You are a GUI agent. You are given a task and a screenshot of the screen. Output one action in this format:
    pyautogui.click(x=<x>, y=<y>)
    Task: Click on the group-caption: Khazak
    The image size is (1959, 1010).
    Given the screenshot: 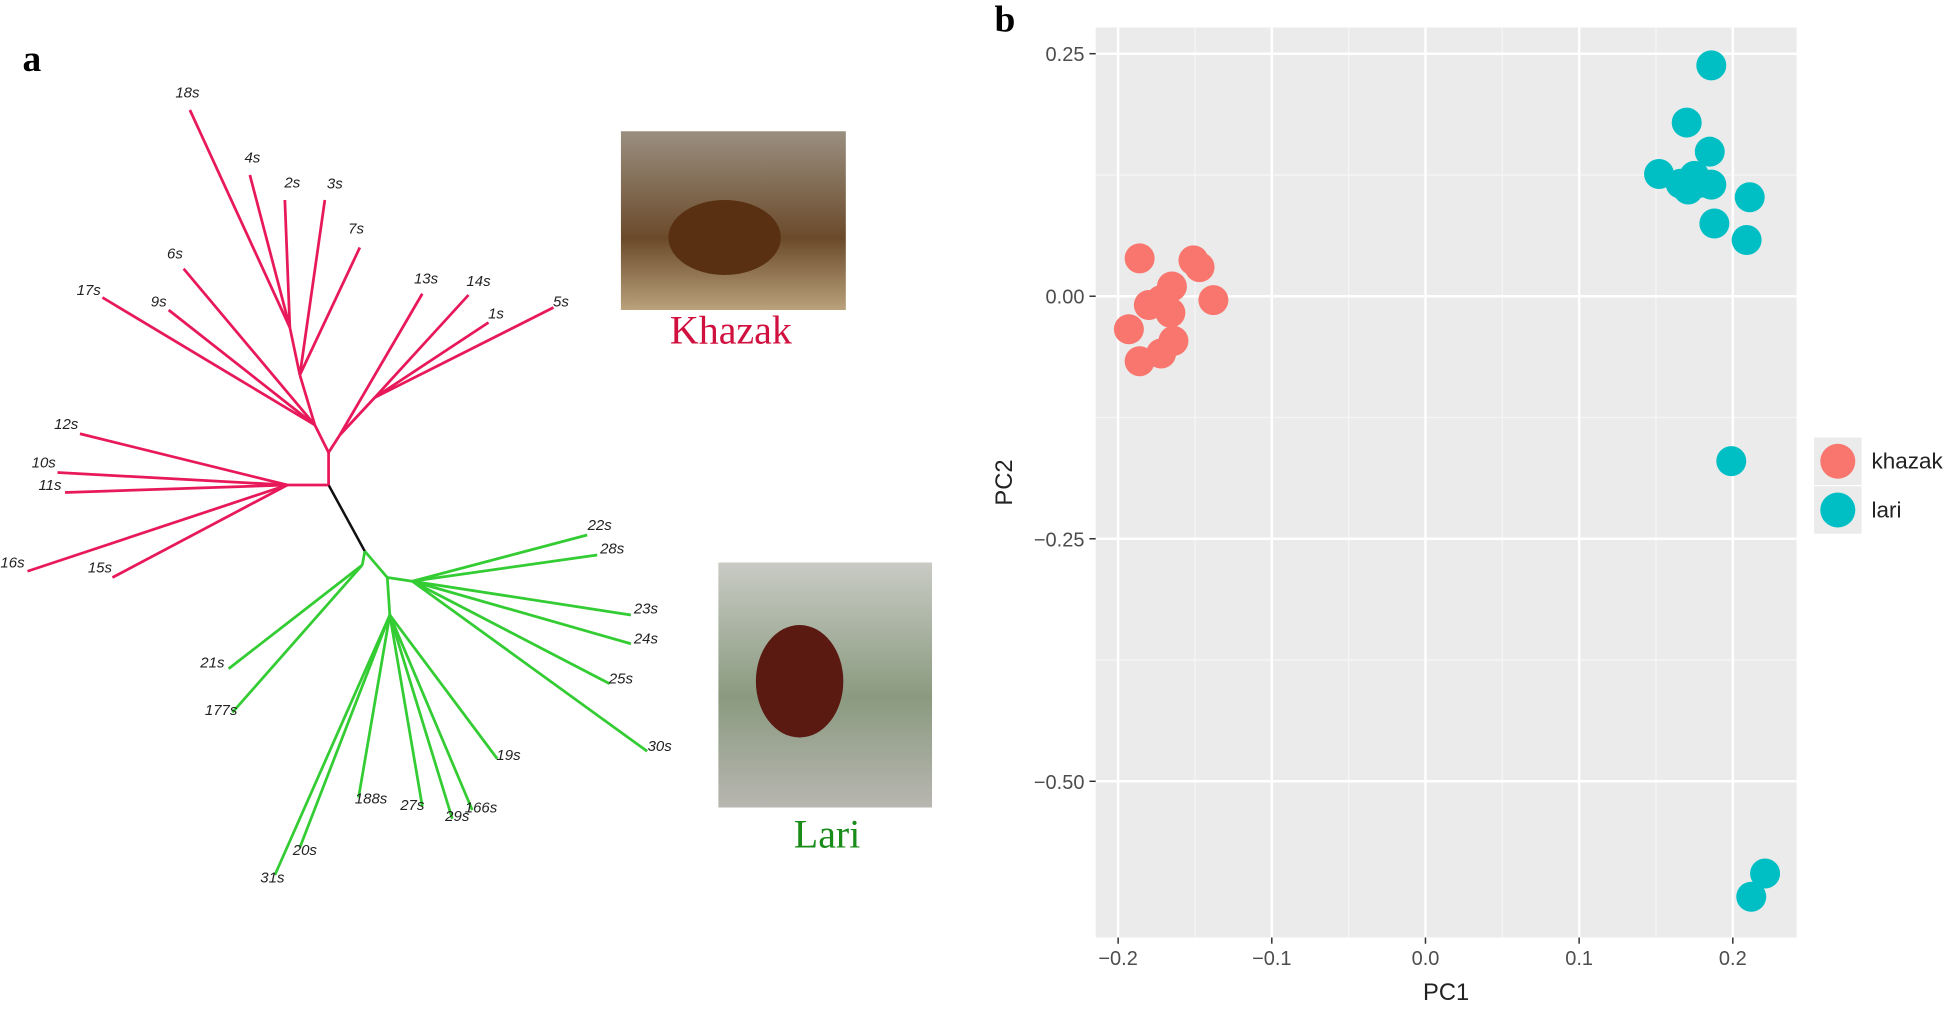 What is the action you would take?
    pyautogui.click(x=731, y=330)
    